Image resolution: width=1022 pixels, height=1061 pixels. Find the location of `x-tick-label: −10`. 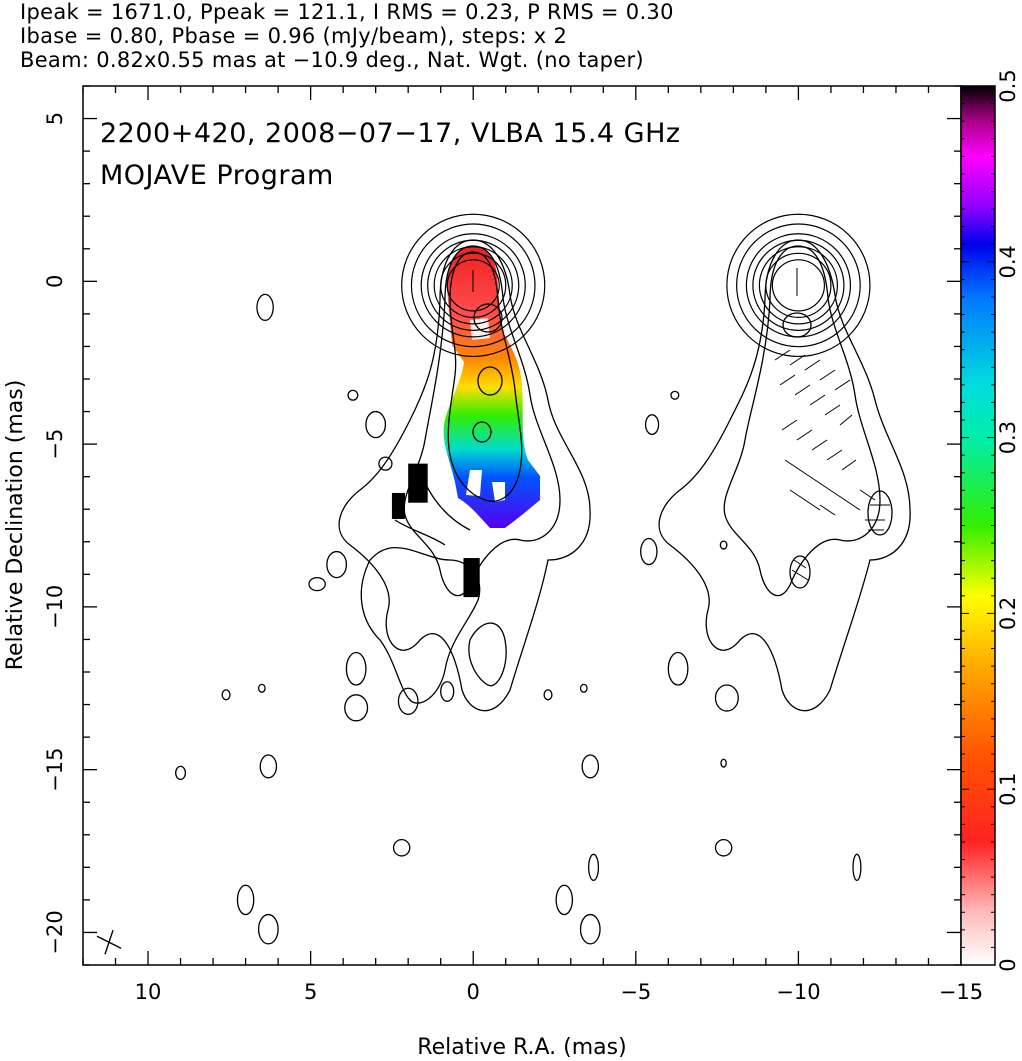

x-tick-label: −10 is located at coordinates (798, 992).